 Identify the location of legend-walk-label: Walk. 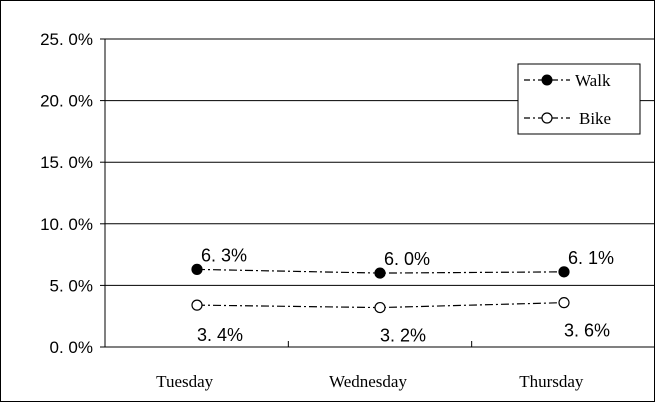
(593, 80).